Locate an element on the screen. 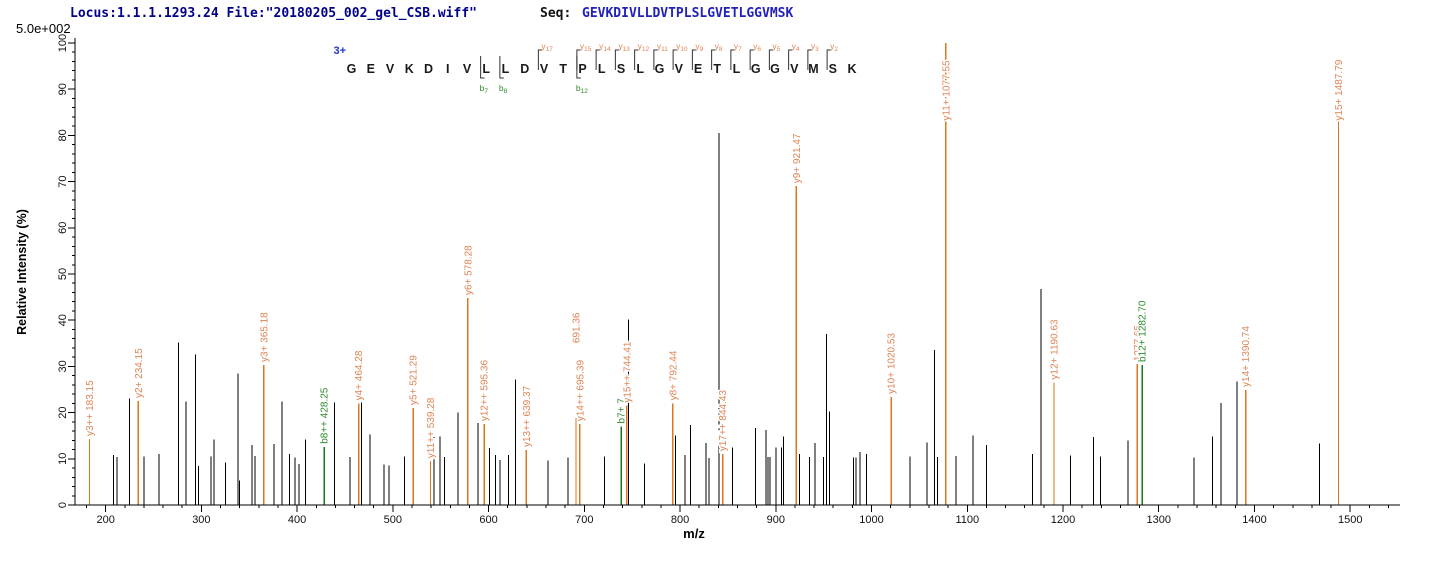 The width and height of the screenshot is (1436, 562). residue-letter: I is located at coordinates (447, 69).